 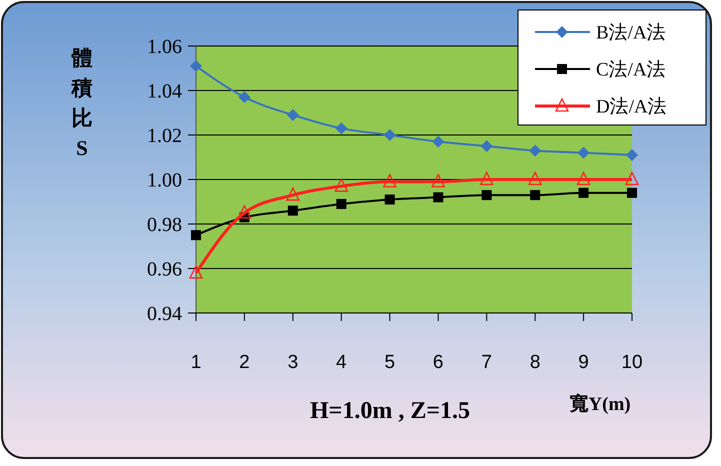 What do you see at coordinates (632, 362) in the screenshot?
I see `x-tick-label: 10` at bounding box center [632, 362].